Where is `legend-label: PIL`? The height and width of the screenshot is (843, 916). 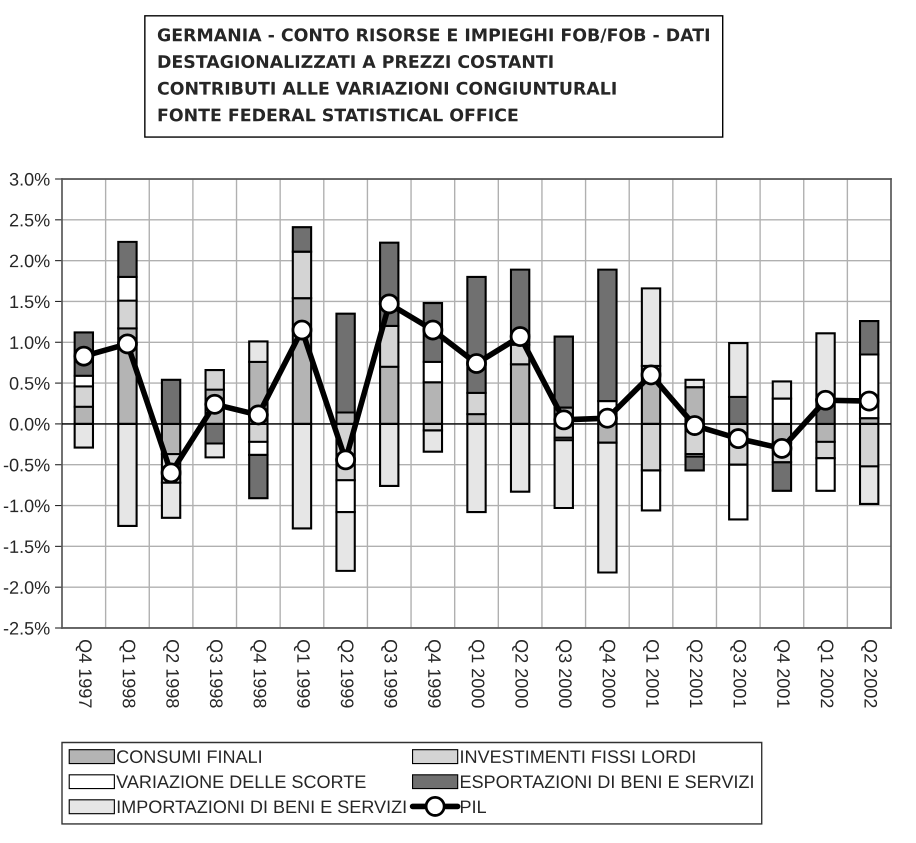
legend-label: PIL is located at coordinates (473, 806).